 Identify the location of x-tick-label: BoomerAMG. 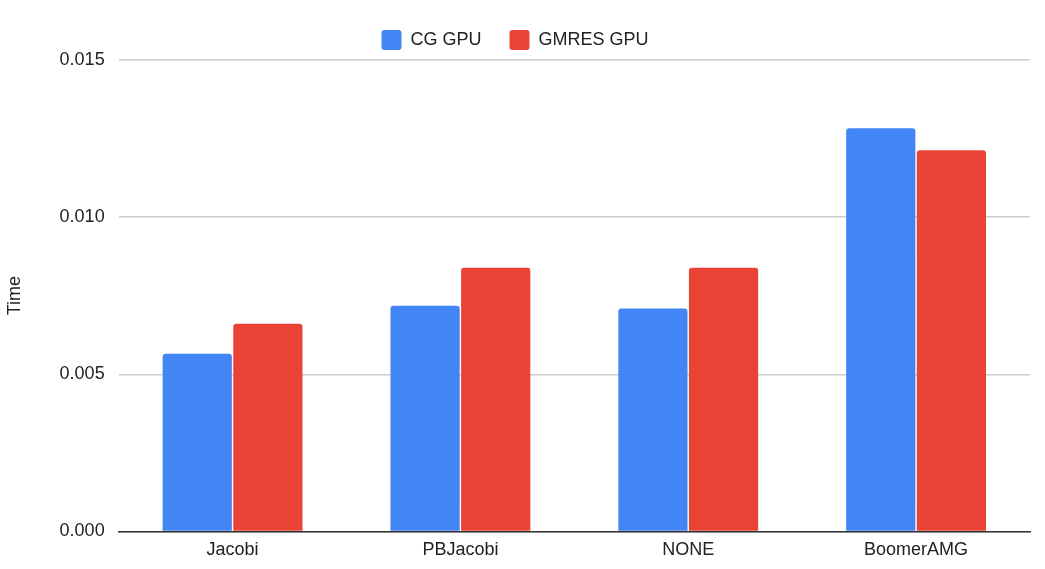
(916, 549).